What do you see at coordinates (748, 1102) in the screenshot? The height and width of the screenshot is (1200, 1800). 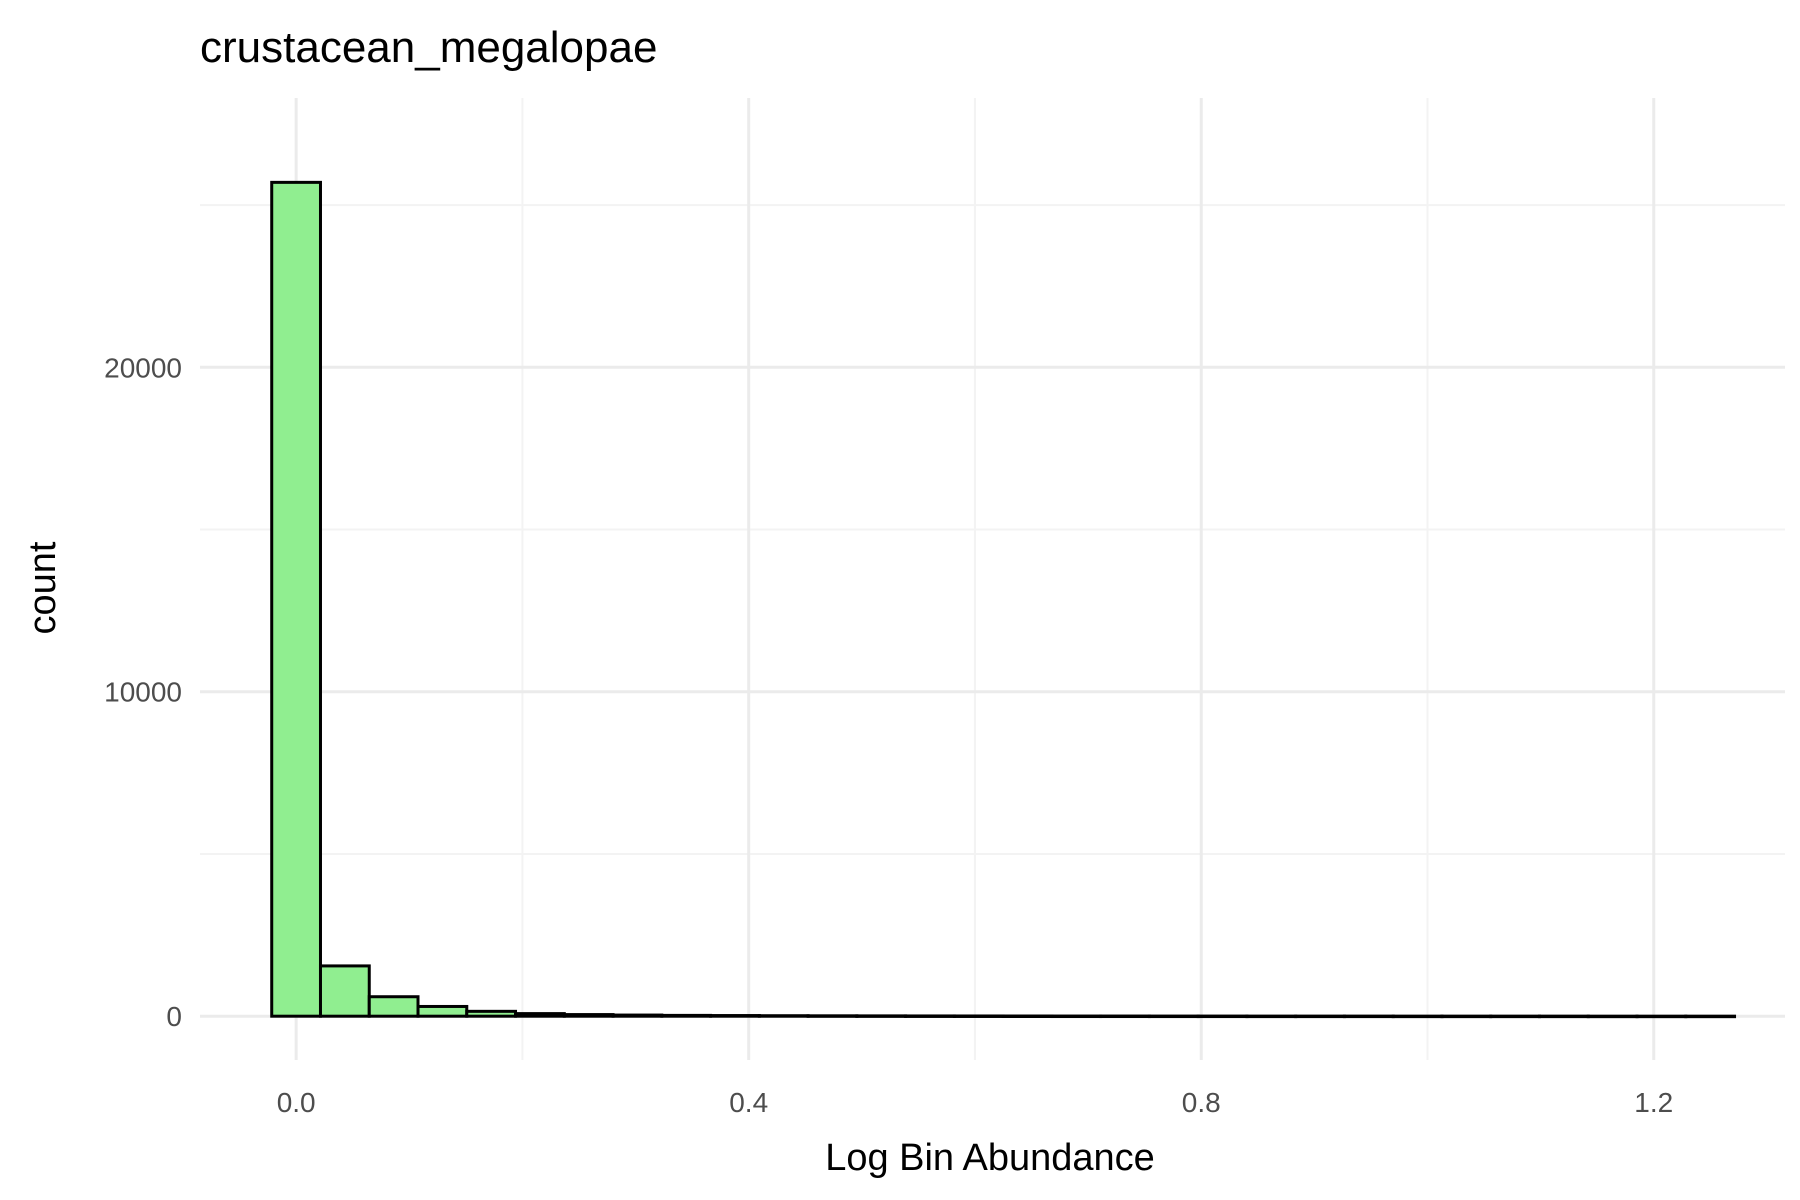 I see `x-tick-label: 0.4` at bounding box center [748, 1102].